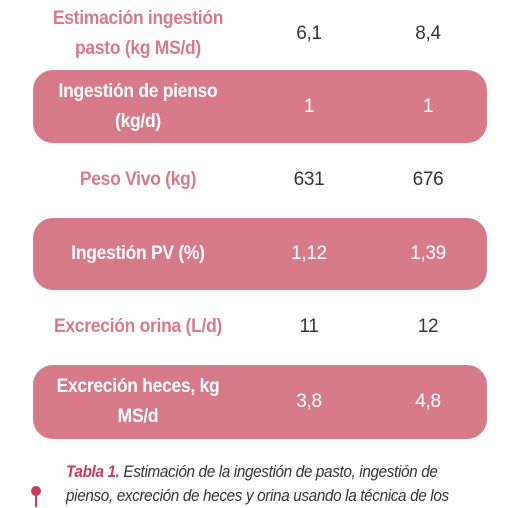 This screenshot has height=508, width=509. I want to click on value-column-1: 631, so click(309, 179).